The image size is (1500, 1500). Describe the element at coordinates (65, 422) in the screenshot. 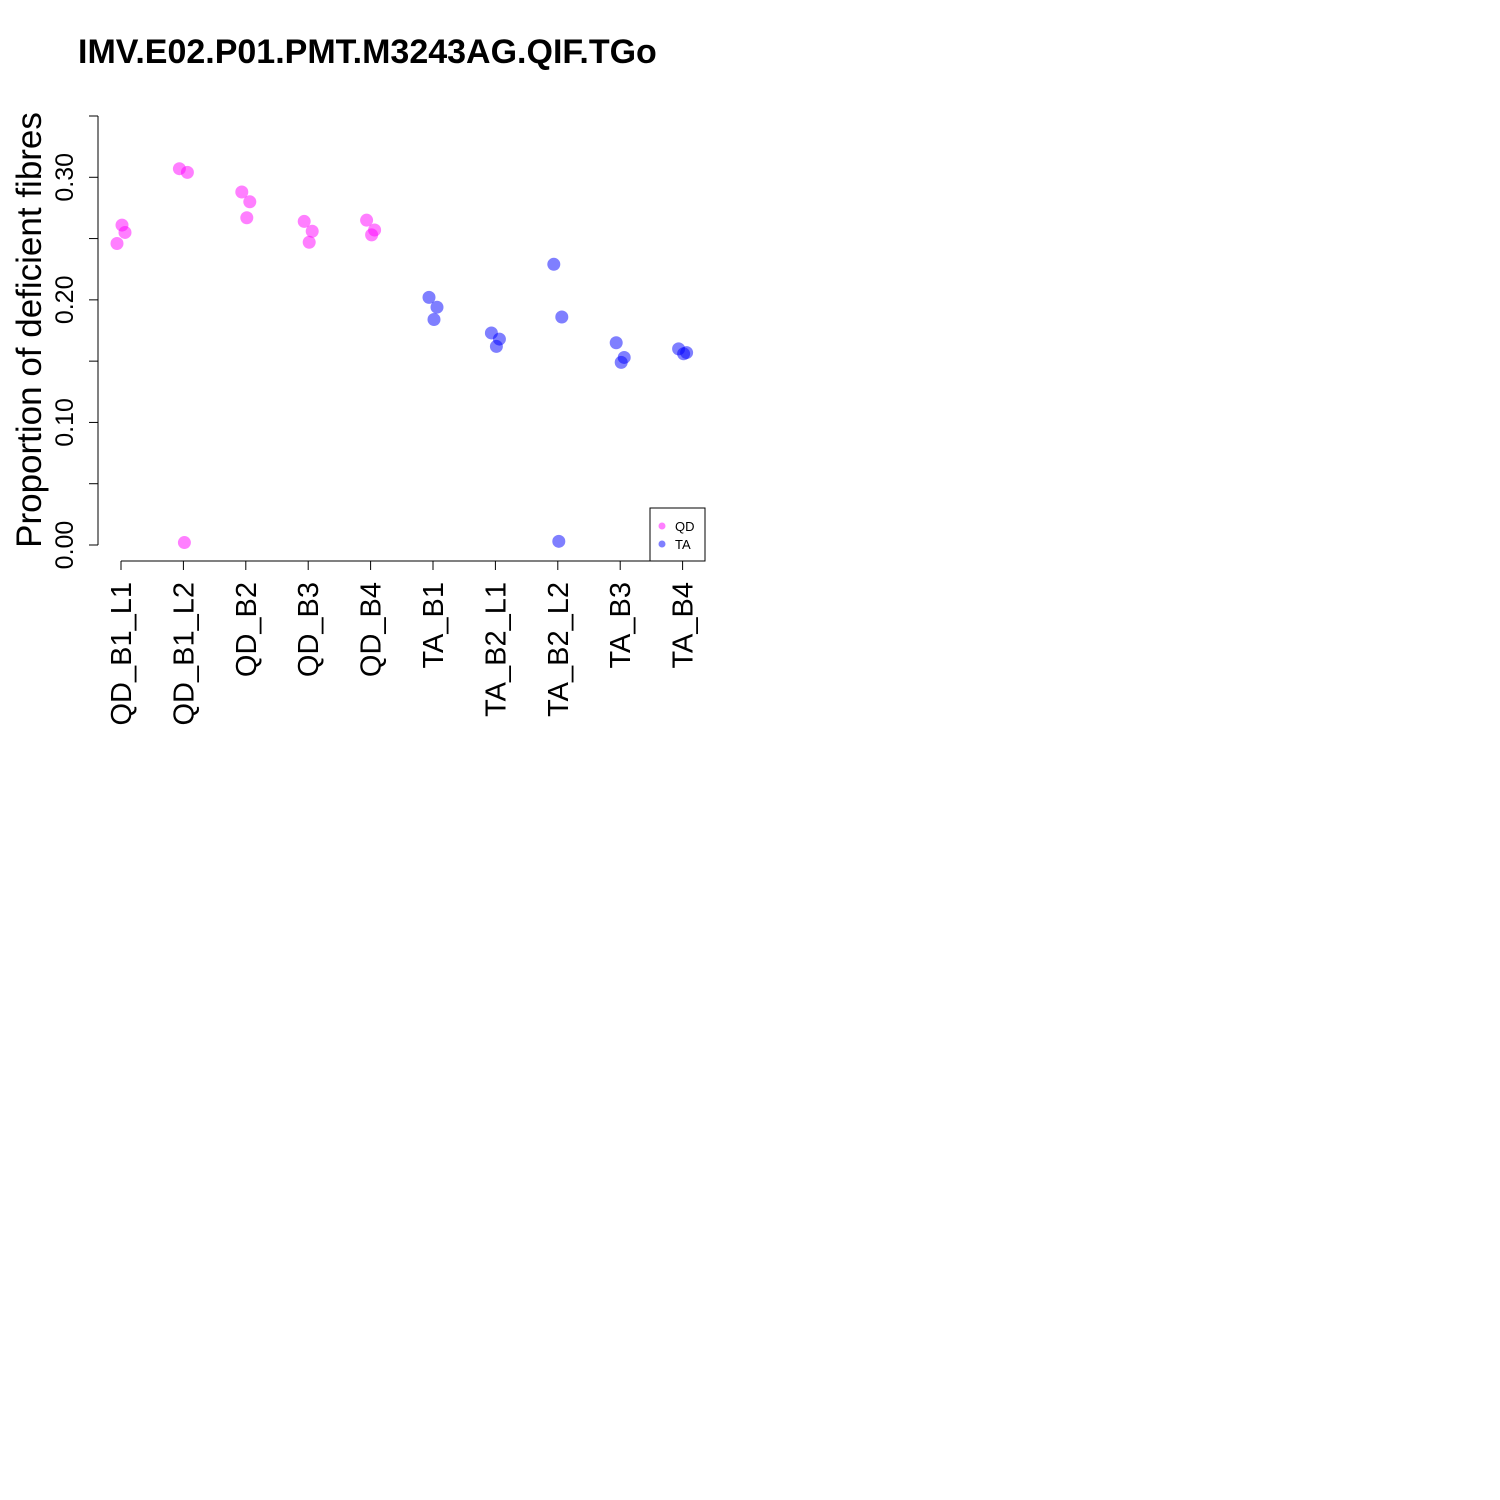

I see `y-tick-label: 0.10` at that location.